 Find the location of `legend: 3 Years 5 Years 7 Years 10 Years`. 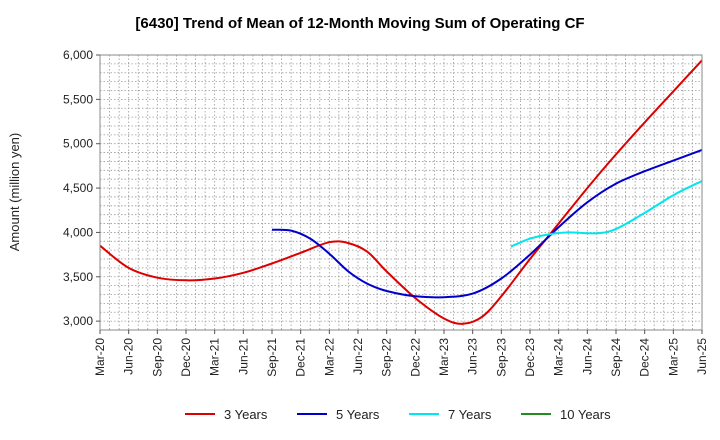

legend: 3 Years 5 Years 7 Years 10 Years is located at coordinates (398, 414).